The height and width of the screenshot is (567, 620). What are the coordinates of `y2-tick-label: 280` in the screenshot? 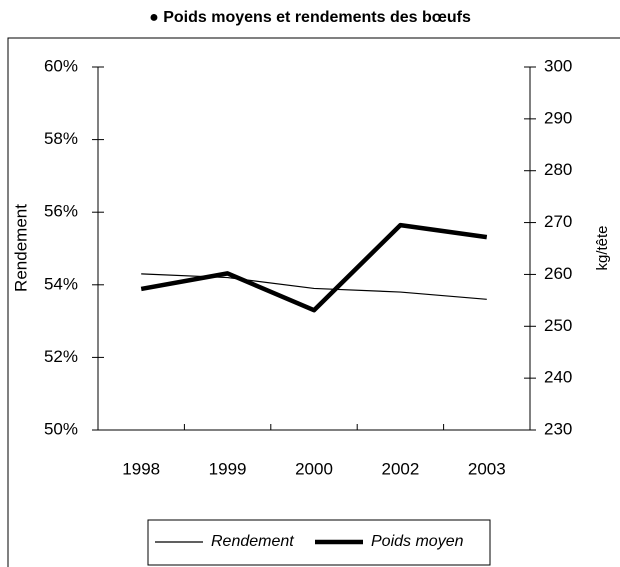 It's located at (558, 169).